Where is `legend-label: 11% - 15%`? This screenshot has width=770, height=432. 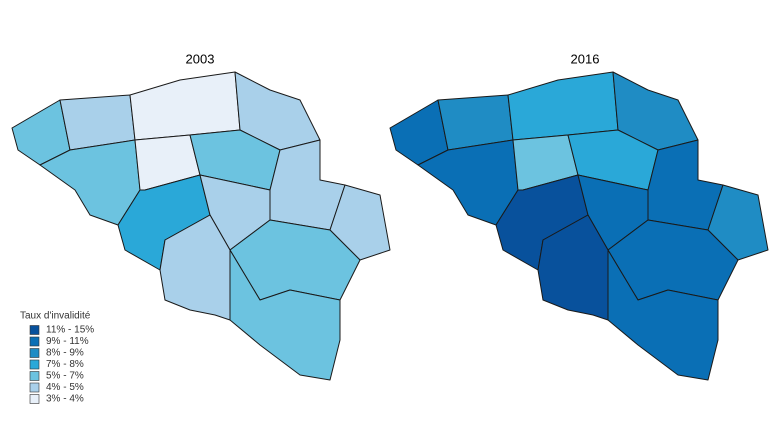
legend-label: 11% - 15% is located at coordinates (70, 330).